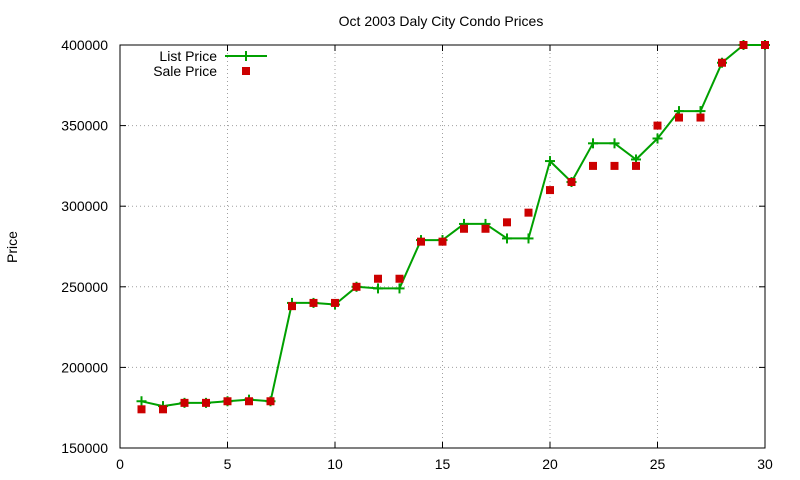  What do you see at coordinates (84, 287) in the screenshot?
I see `y-tick-label: 250000` at bounding box center [84, 287].